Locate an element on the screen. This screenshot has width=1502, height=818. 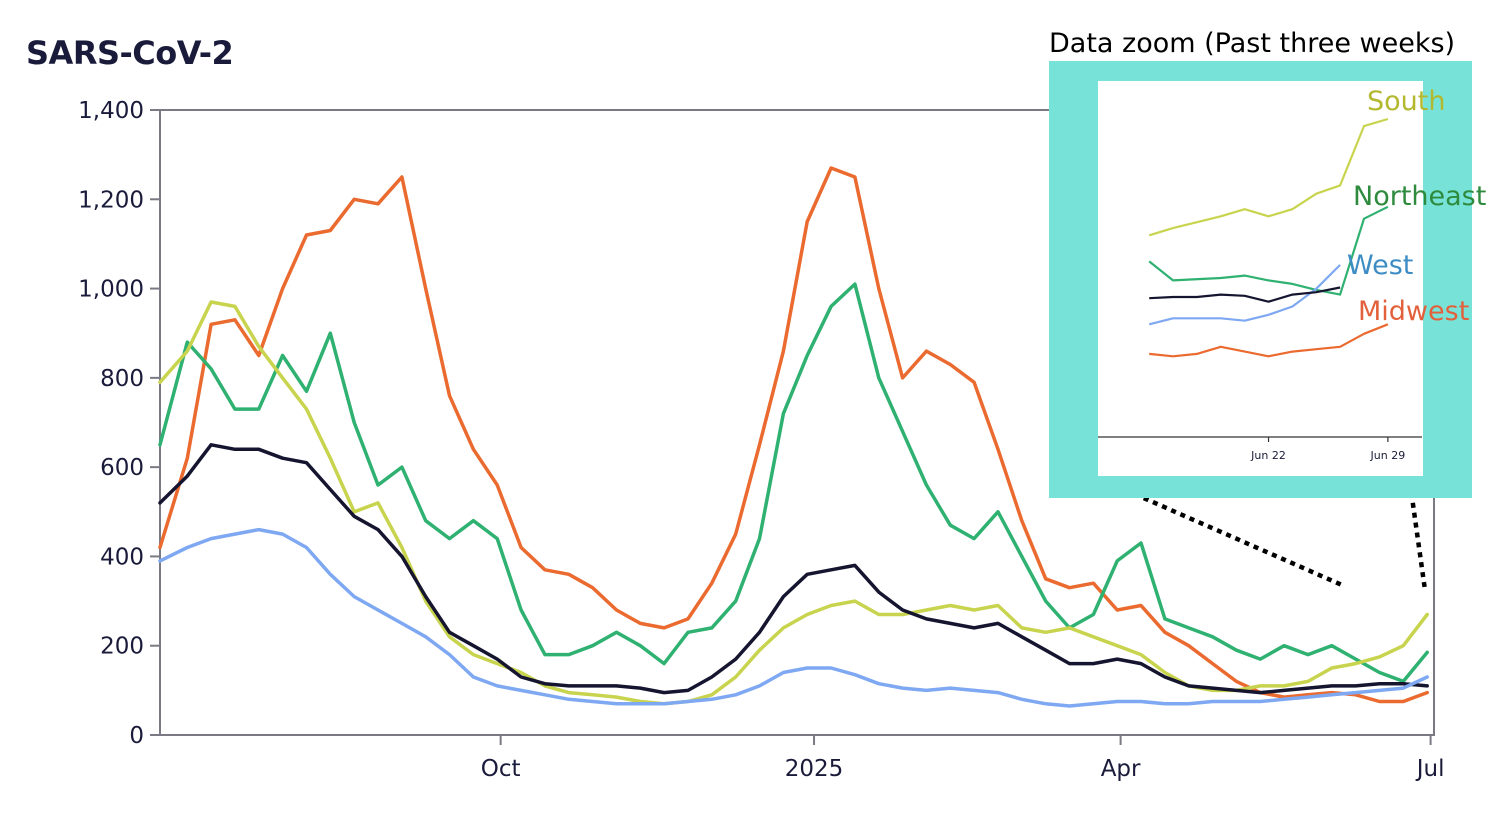
y-tick-label: 0 is located at coordinates (136, 736).